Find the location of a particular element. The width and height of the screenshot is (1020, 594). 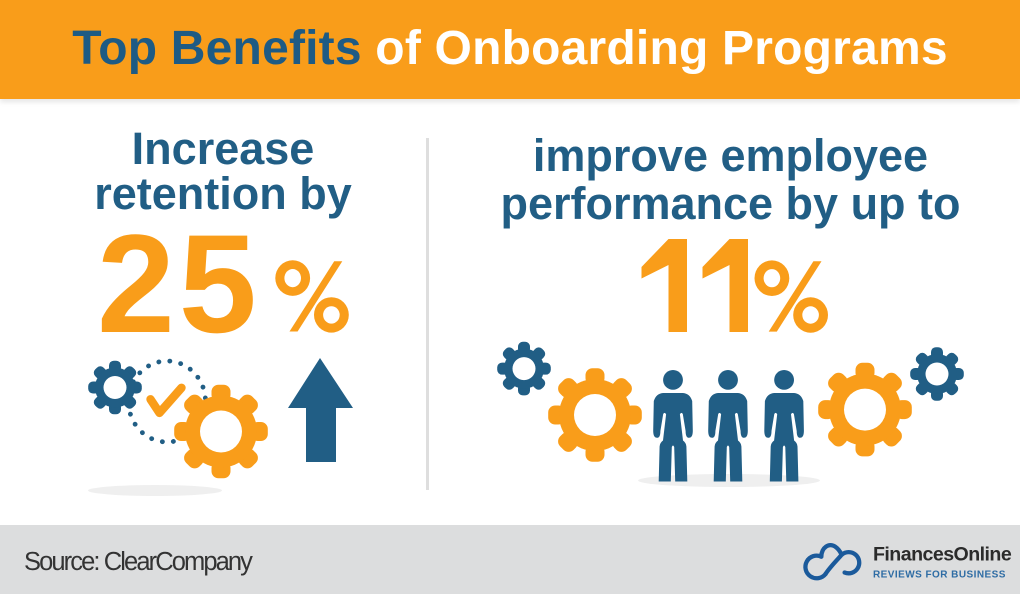

svg-text: FinancesOnline is located at coordinates (942, 555).